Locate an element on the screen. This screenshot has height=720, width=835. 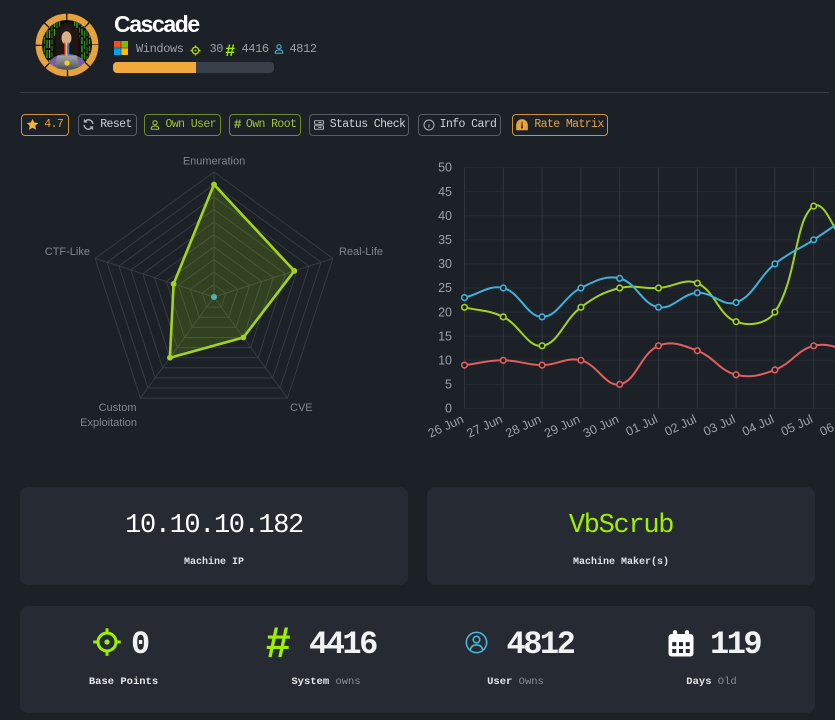
svg-text: 45 is located at coordinates (445, 192).